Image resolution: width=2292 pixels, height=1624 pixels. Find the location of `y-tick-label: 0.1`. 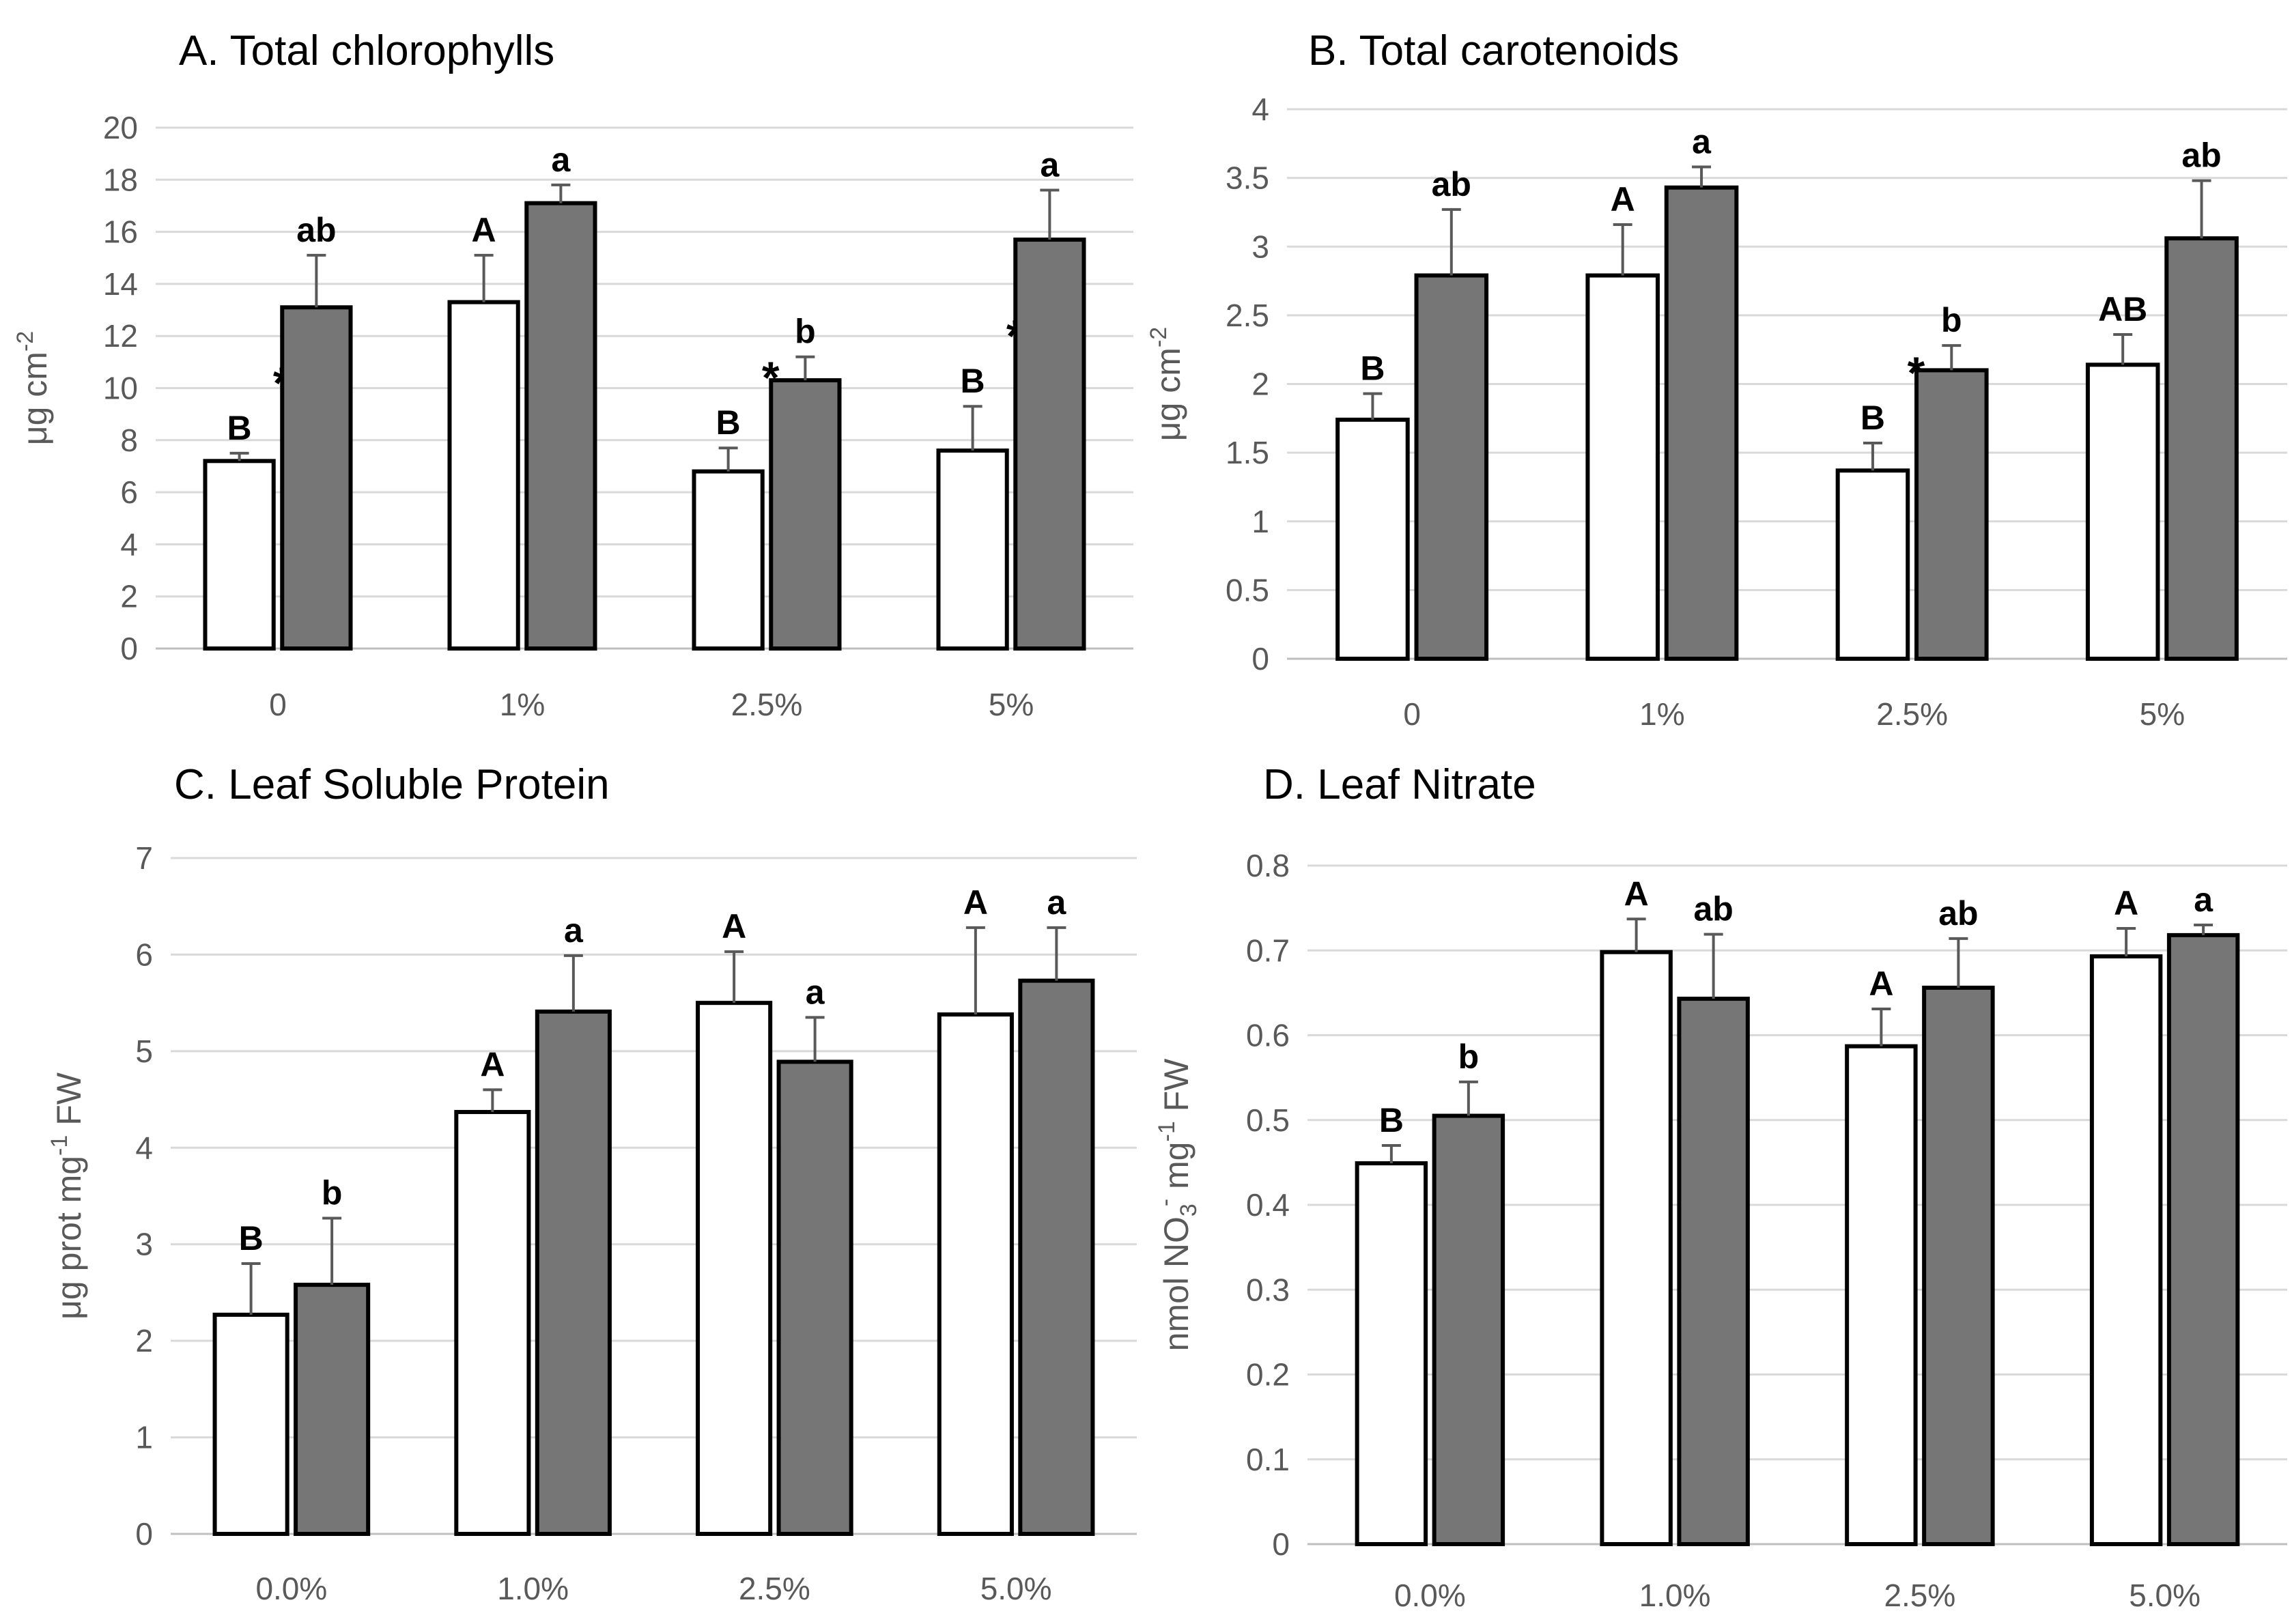

y-tick-label: 0.1 is located at coordinates (1268, 1459).